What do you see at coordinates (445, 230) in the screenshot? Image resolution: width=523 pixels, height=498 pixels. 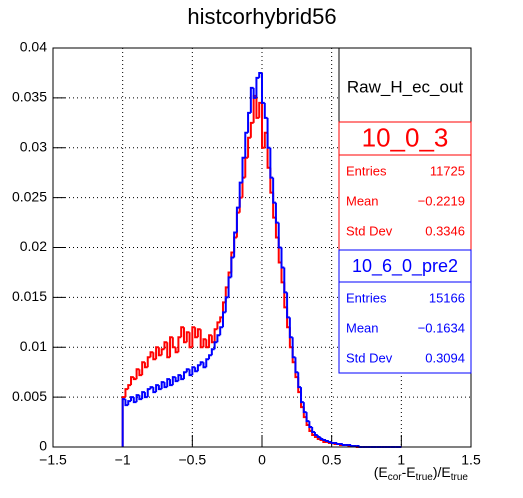 I see `stats-value: 0.3346` at bounding box center [445, 230].